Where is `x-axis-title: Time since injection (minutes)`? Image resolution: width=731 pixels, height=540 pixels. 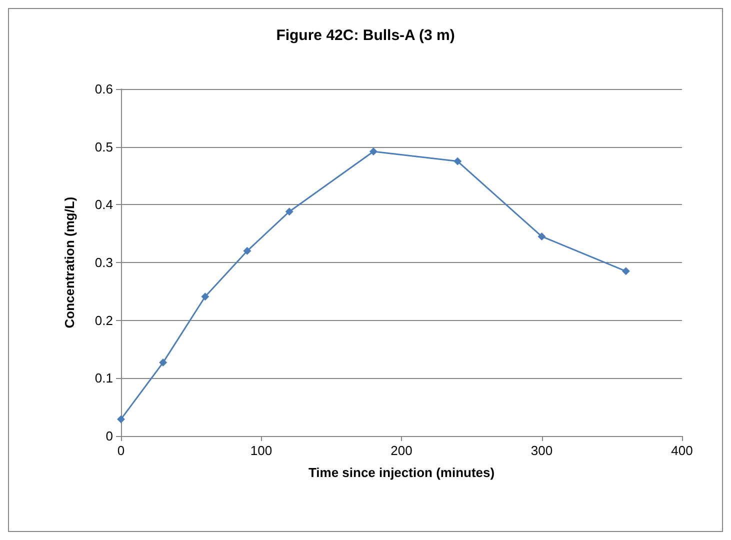
x-axis-title: Time since injection (minutes) is located at coordinates (401, 472).